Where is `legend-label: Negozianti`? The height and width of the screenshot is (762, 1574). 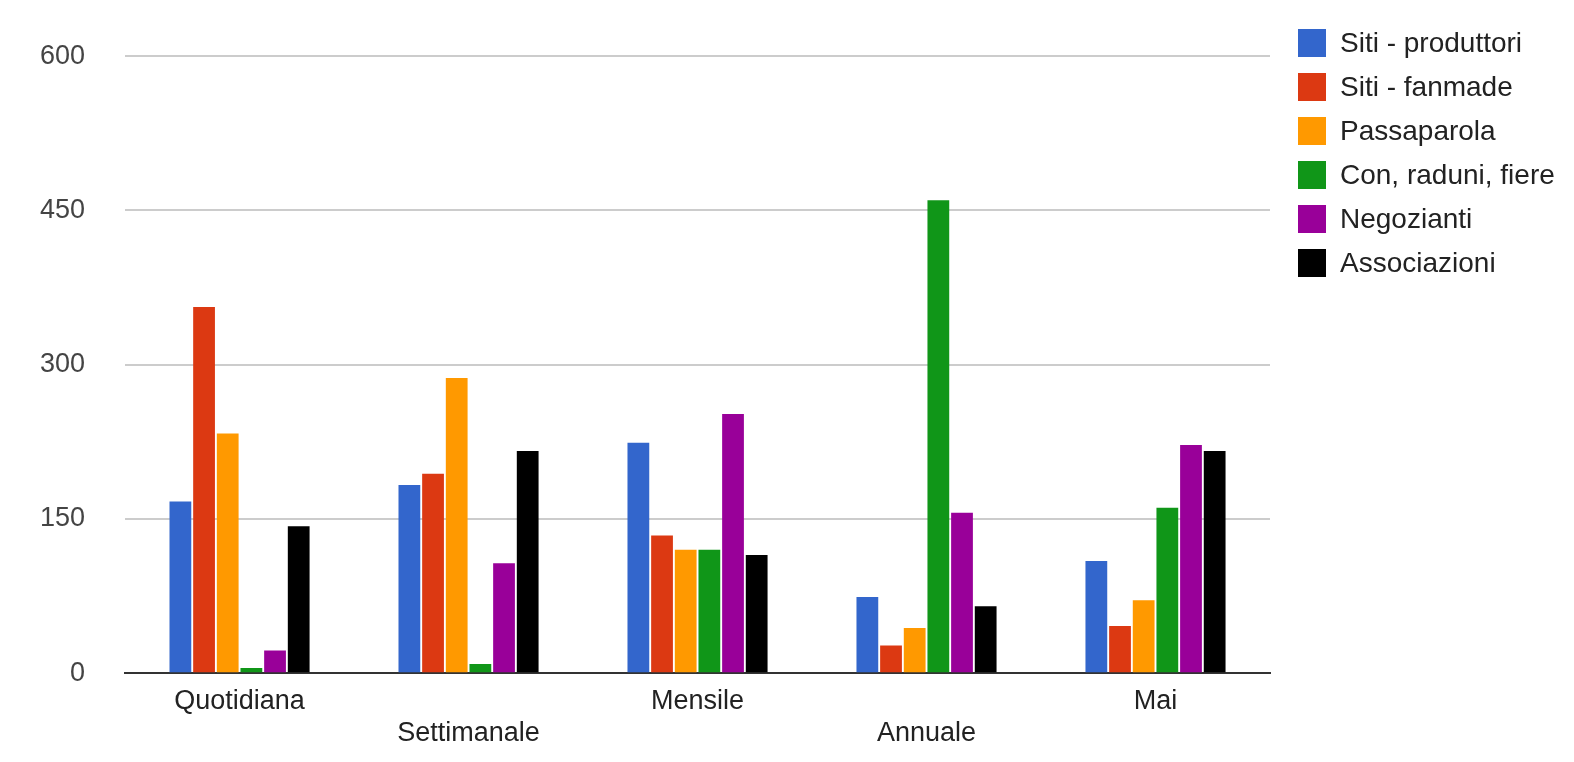 legend-label: Negozianti is located at coordinates (1406, 219).